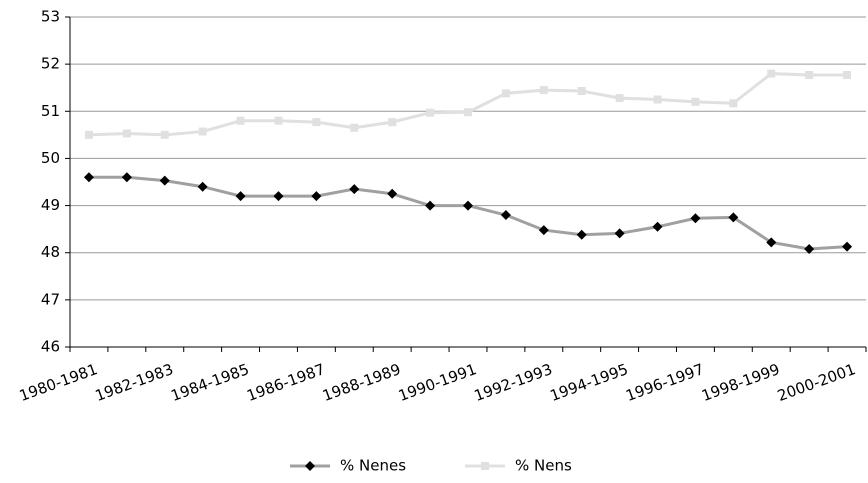 The image size is (868, 483). I want to click on y-tick-label: 49, so click(50, 205).